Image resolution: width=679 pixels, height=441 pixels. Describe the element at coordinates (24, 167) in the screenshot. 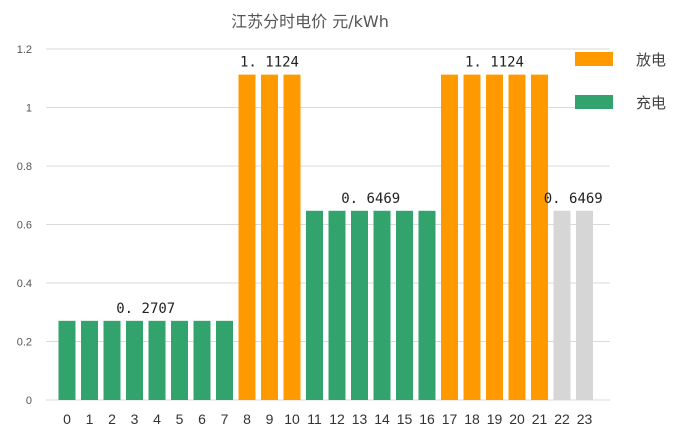

I see `y-tick-label: 0.8` at that location.